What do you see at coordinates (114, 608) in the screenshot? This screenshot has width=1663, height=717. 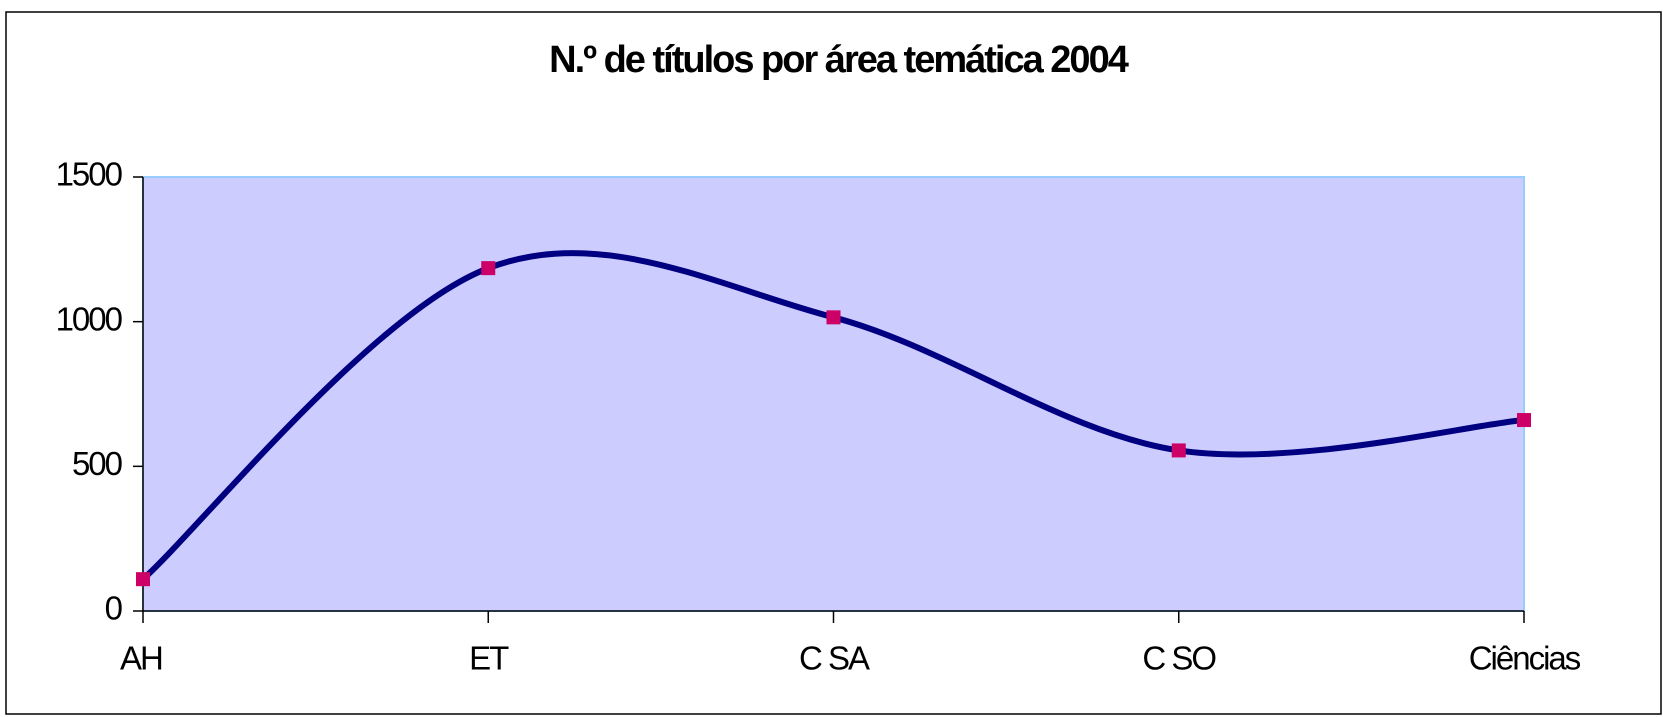 I see `y-tick-label: 0` at bounding box center [114, 608].